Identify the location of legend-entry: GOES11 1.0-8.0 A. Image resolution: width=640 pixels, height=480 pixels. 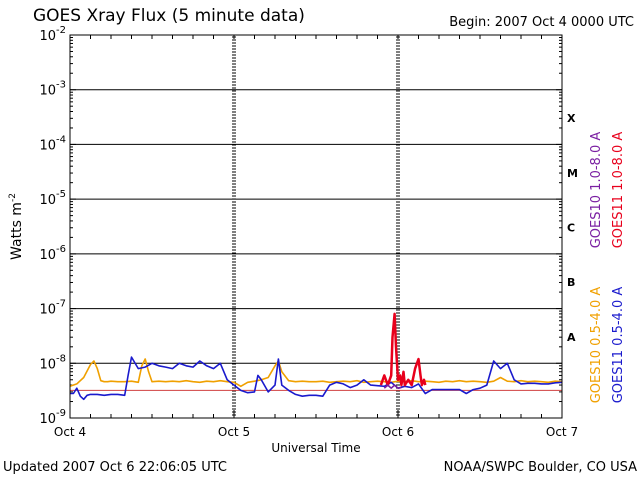
(618, 190).